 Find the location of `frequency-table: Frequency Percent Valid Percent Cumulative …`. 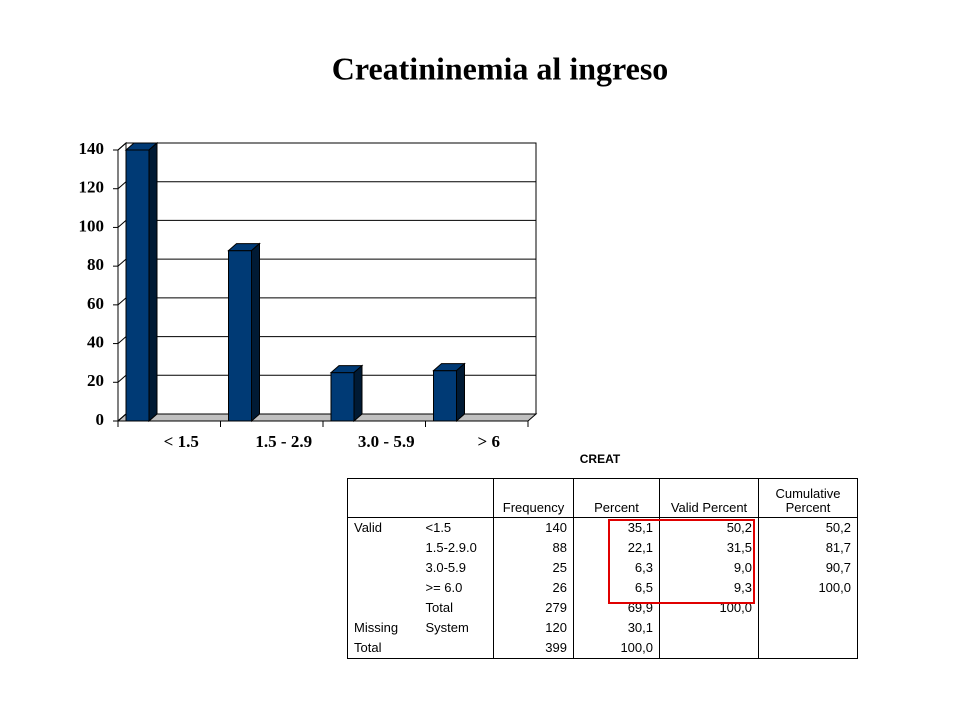

frequency-table: Frequency Percent Valid Percent Cumulative … is located at coordinates (602, 568).